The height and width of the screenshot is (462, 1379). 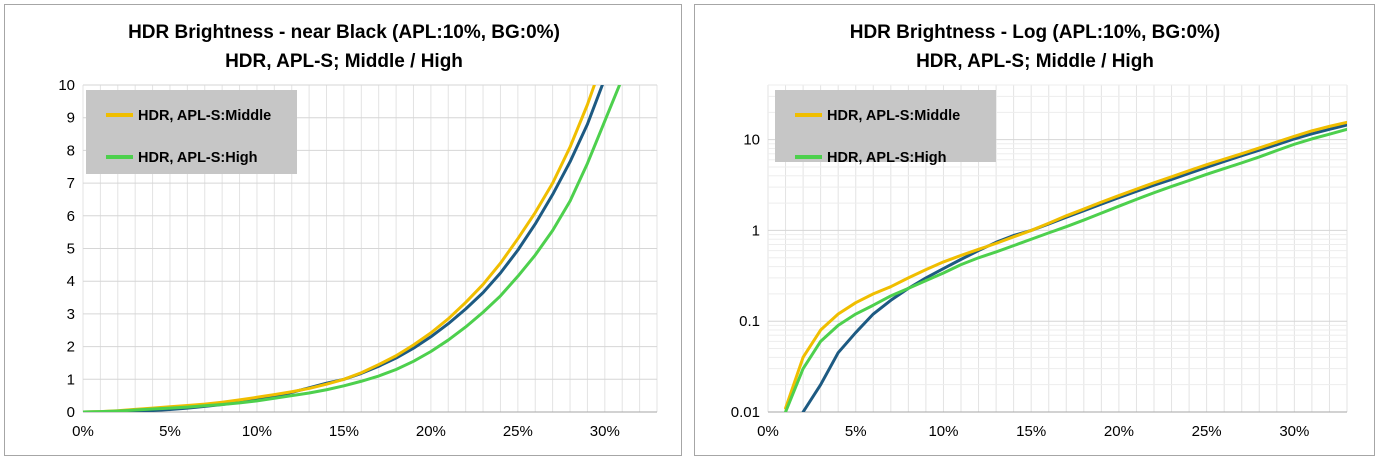 What do you see at coordinates (1035, 32) in the screenshot?
I see `chart-title: HDR Brightness - Log (APL:10%, BG:0%)` at bounding box center [1035, 32].